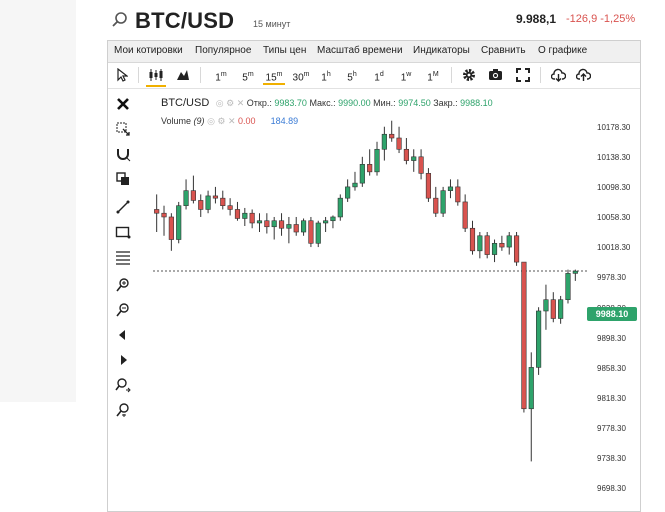 Image resolution: width=665 pixels, height=512 pixels. I want to click on volume-label: Volume, so click(176, 121).